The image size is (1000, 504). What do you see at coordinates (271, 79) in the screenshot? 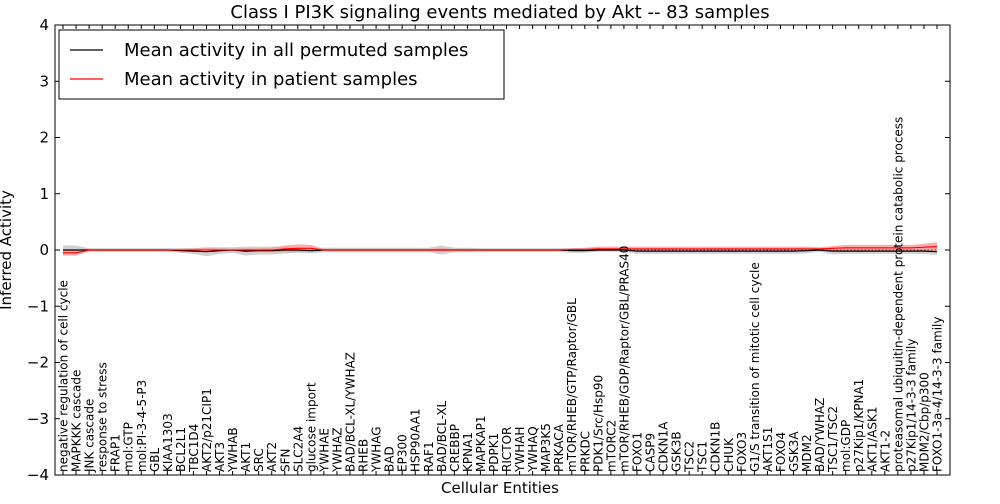
I see `legend-patient-label: Mean activity in patient samples` at bounding box center [271, 79].